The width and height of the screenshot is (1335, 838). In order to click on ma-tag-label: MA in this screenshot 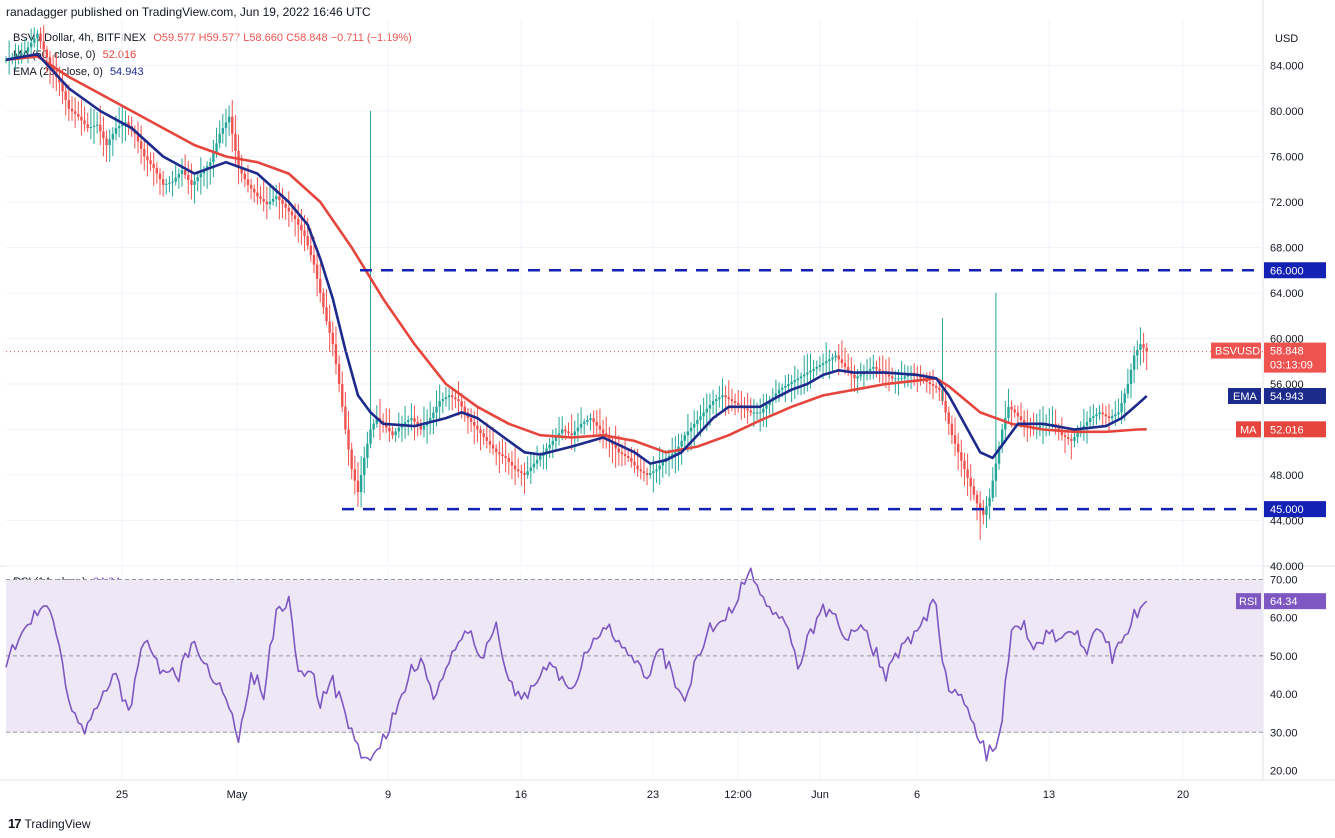, I will do `click(1248, 430)`.